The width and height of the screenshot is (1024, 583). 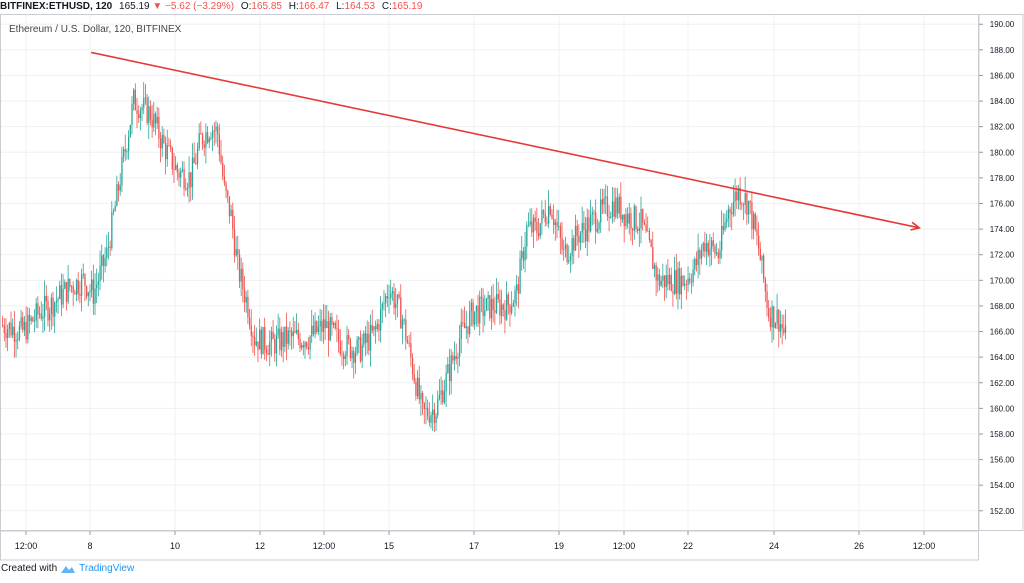 I want to click on high-label: H:, so click(x=293, y=6).